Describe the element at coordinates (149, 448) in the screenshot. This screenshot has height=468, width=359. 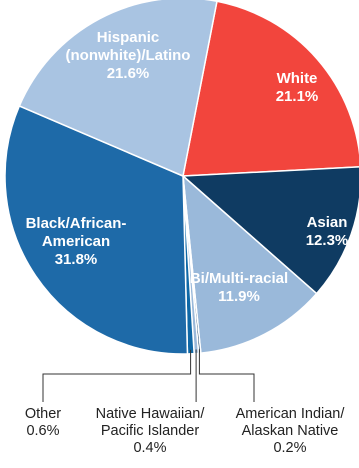
I see `external-label-line: 0.4%` at that location.